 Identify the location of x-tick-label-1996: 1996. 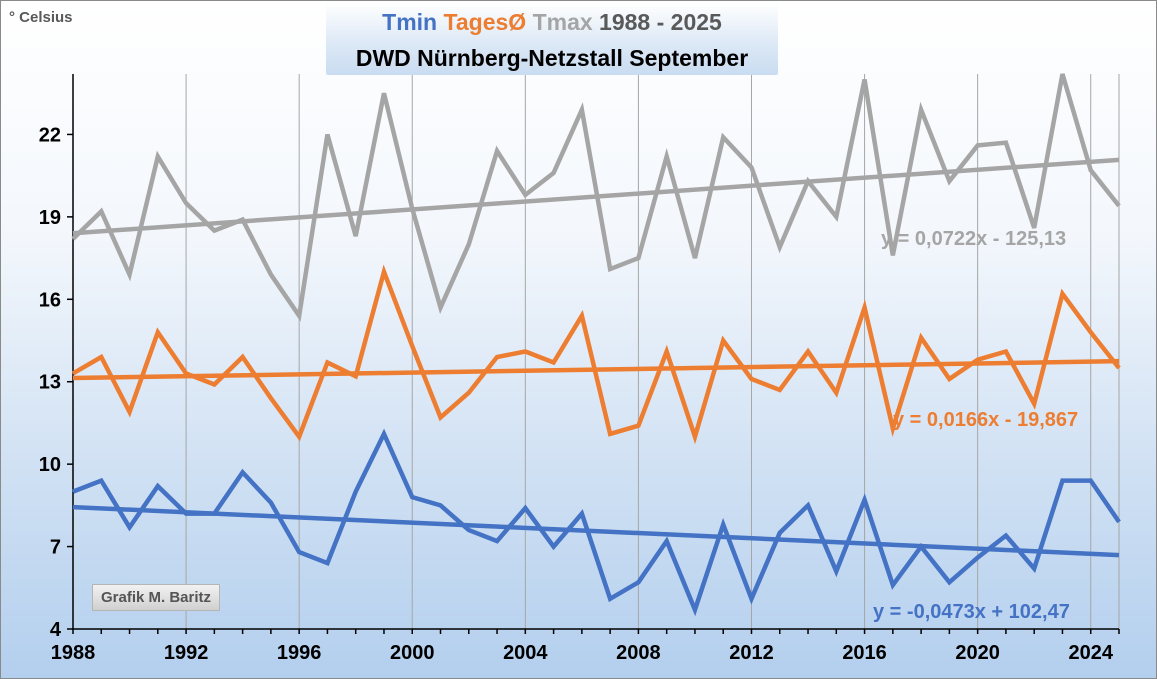
(299, 653).